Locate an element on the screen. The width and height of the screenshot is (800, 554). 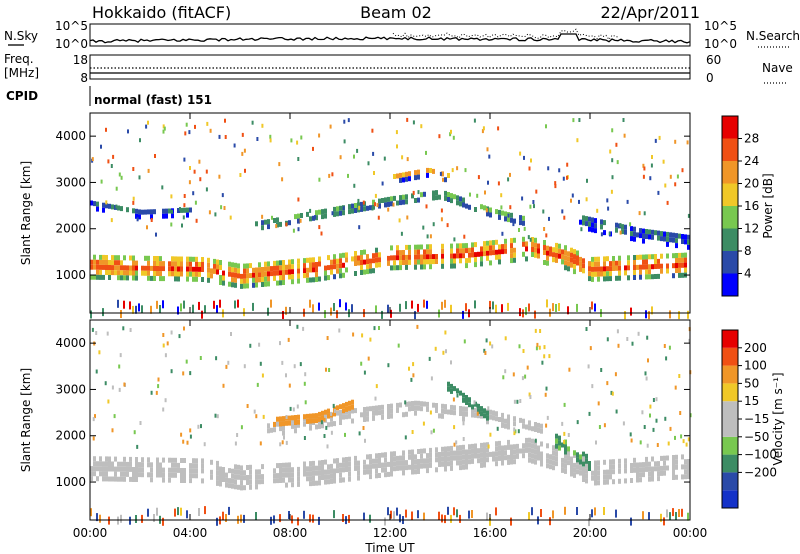
power-y-tick-label-0: 1000 is located at coordinates (70, 275).